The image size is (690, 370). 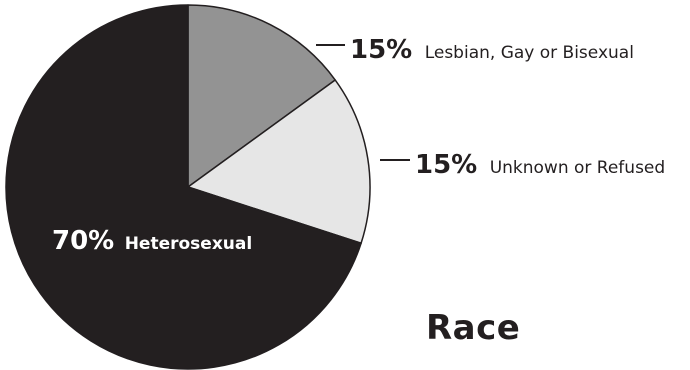 What do you see at coordinates (189, 244) in the screenshot?
I see `slice-category-heterosexual: Heterosexual` at bounding box center [189, 244].